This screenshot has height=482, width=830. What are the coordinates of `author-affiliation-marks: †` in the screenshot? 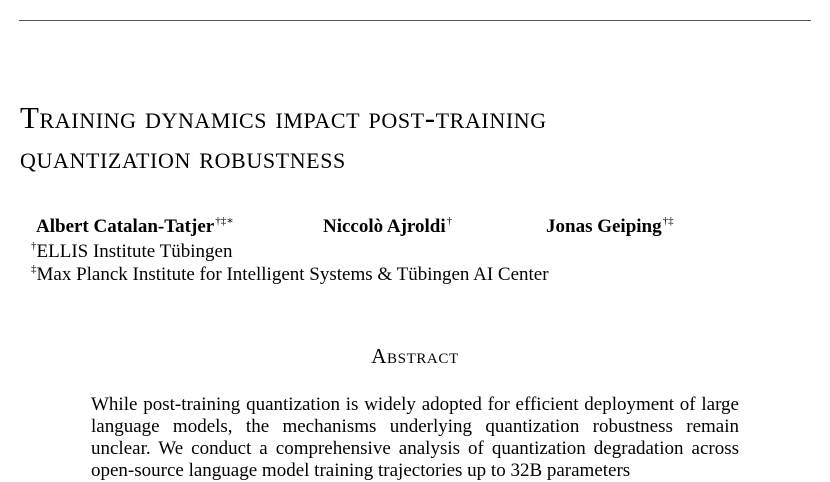 It's located at (449, 221).